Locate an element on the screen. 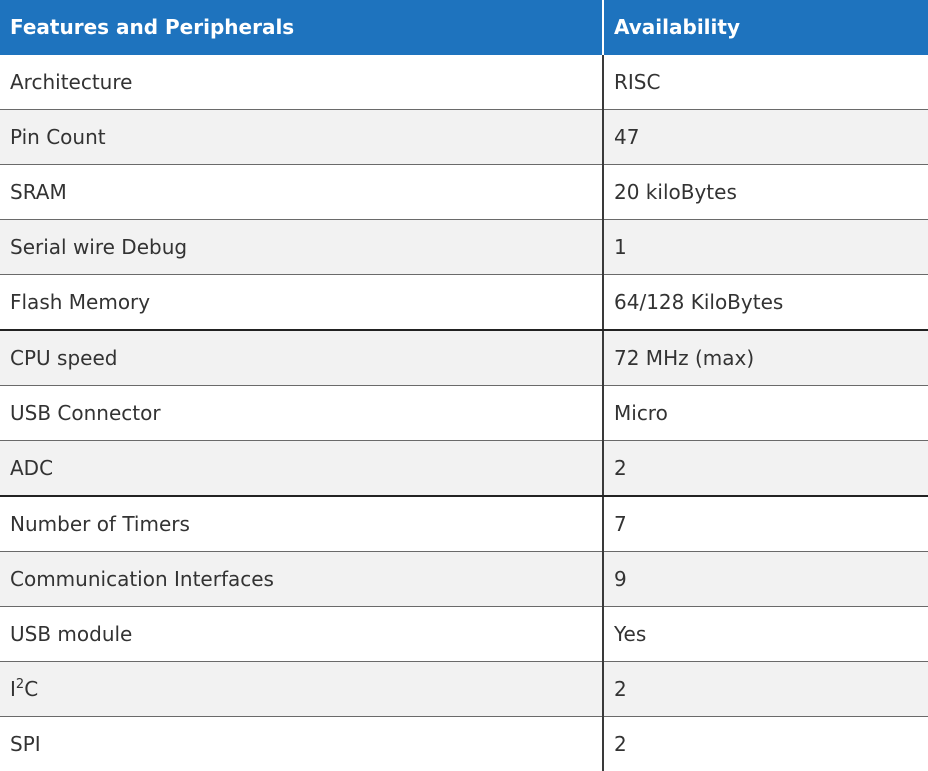  value-cell: 72 MHz (max) is located at coordinates (765, 358).